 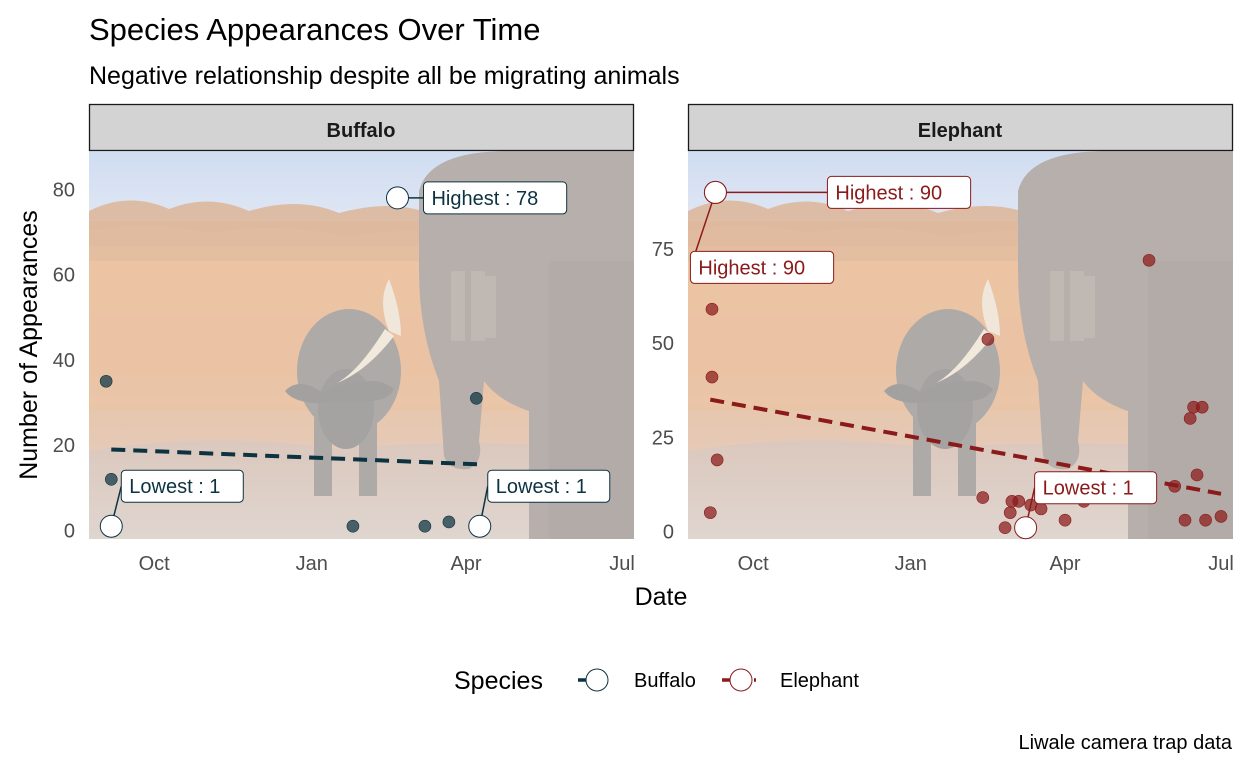 I want to click on x-axis-buffalo: Oct Jan Apr Jul, so click(x=387, y=564).